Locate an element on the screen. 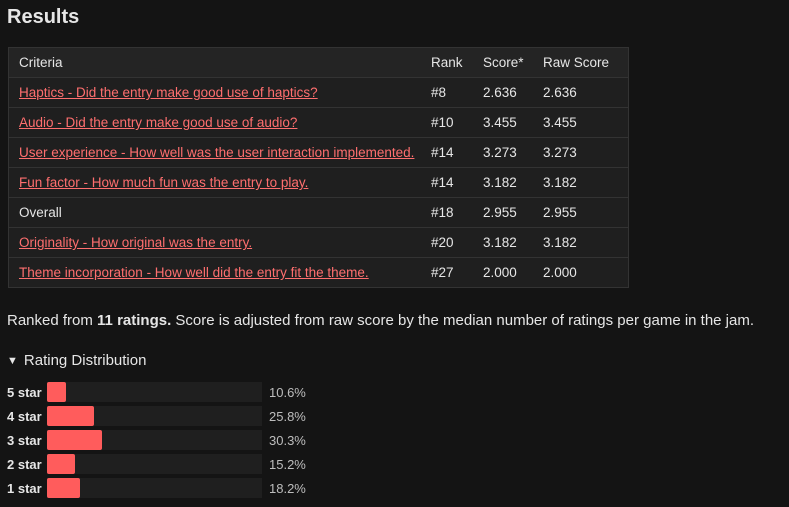  score-cell: 3.273 is located at coordinates (513, 152).